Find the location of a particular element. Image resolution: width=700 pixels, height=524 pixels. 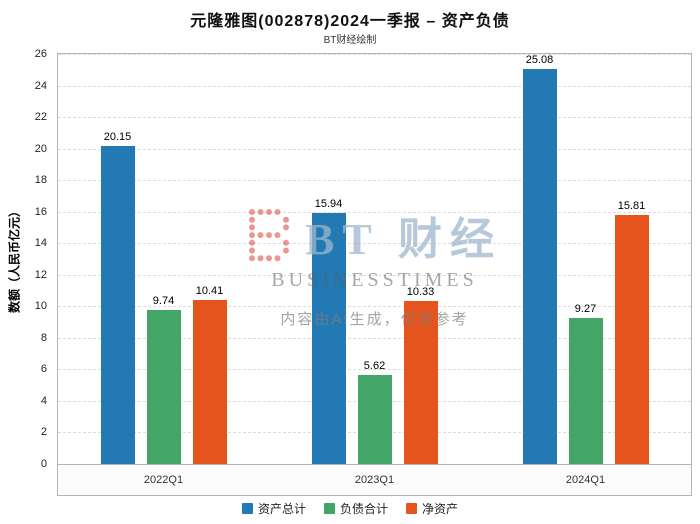

bar-资产总计-2023Q1 is located at coordinates (328, 338).